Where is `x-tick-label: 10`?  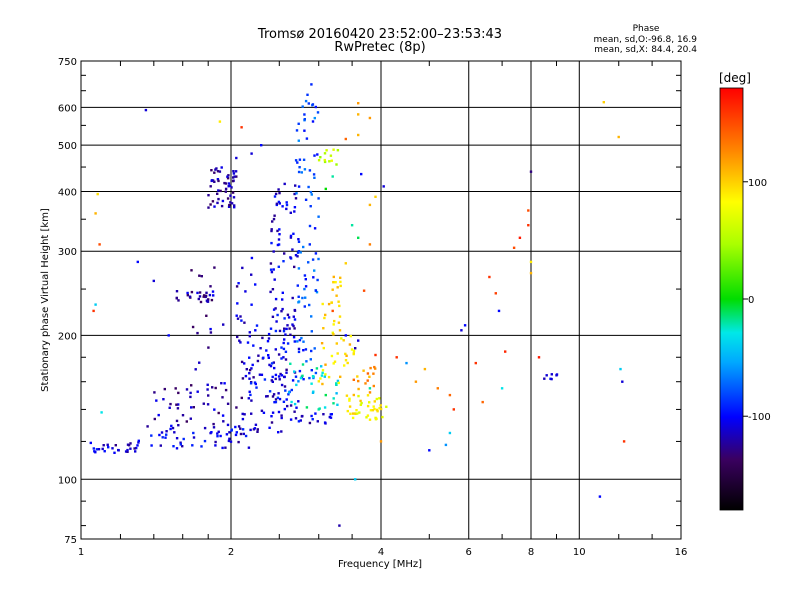
x-tick-label: 10 is located at coordinates (579, 552).